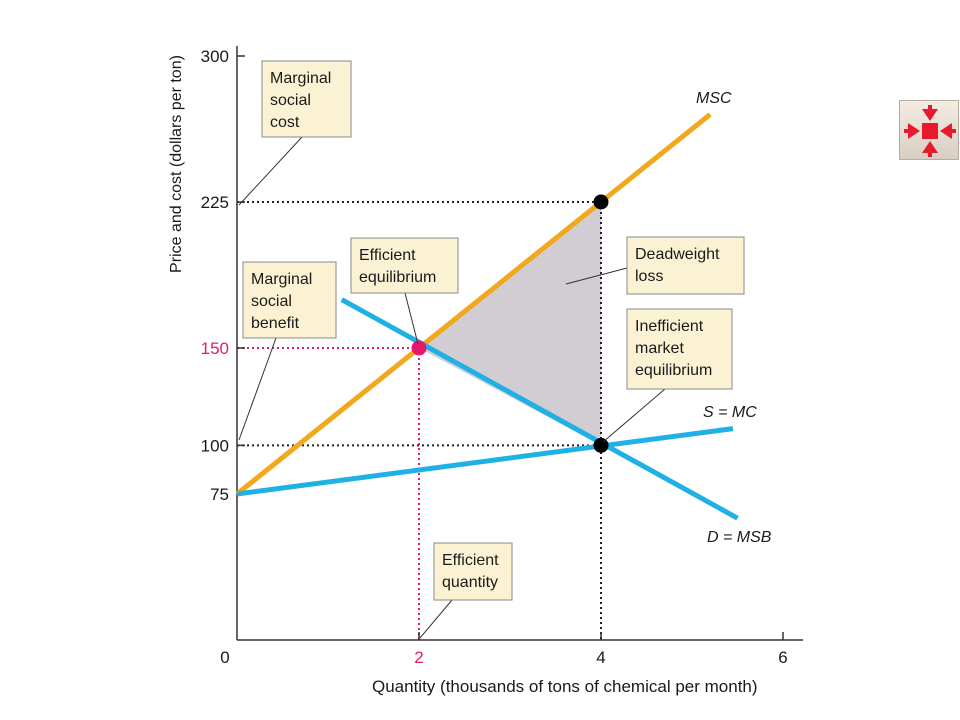 The image size is (960, 720). What do you see at coordinates (739, 537) in the screenshot?
I see `series-label-d-msb: D = MSB` at bounding box center [739, 537].